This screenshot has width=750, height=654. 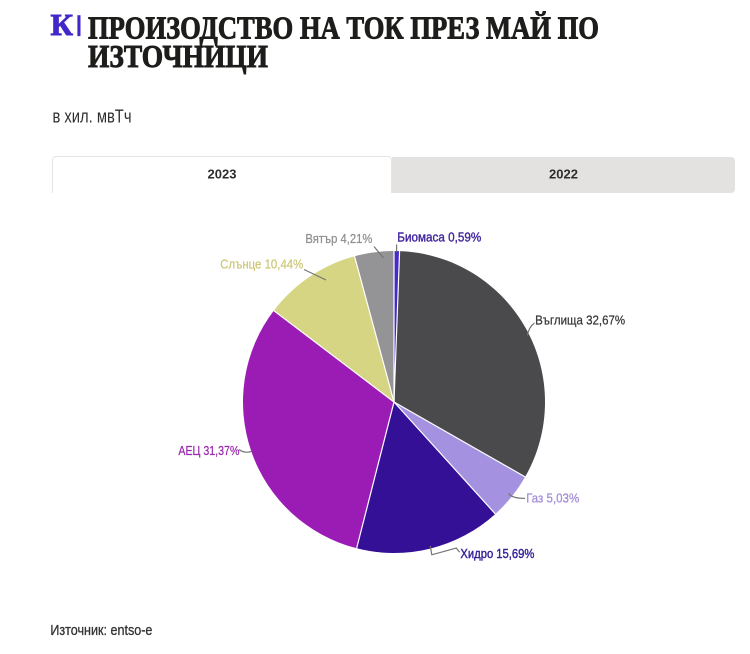 I want to click on svg-text: Слънце 10,44%, so click(x=261, y=264).